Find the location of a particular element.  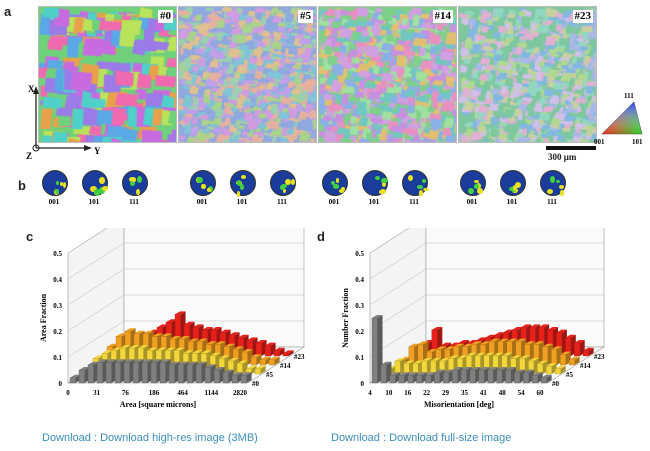

x-tick-label: 0 is located at coordinates (68, 393).